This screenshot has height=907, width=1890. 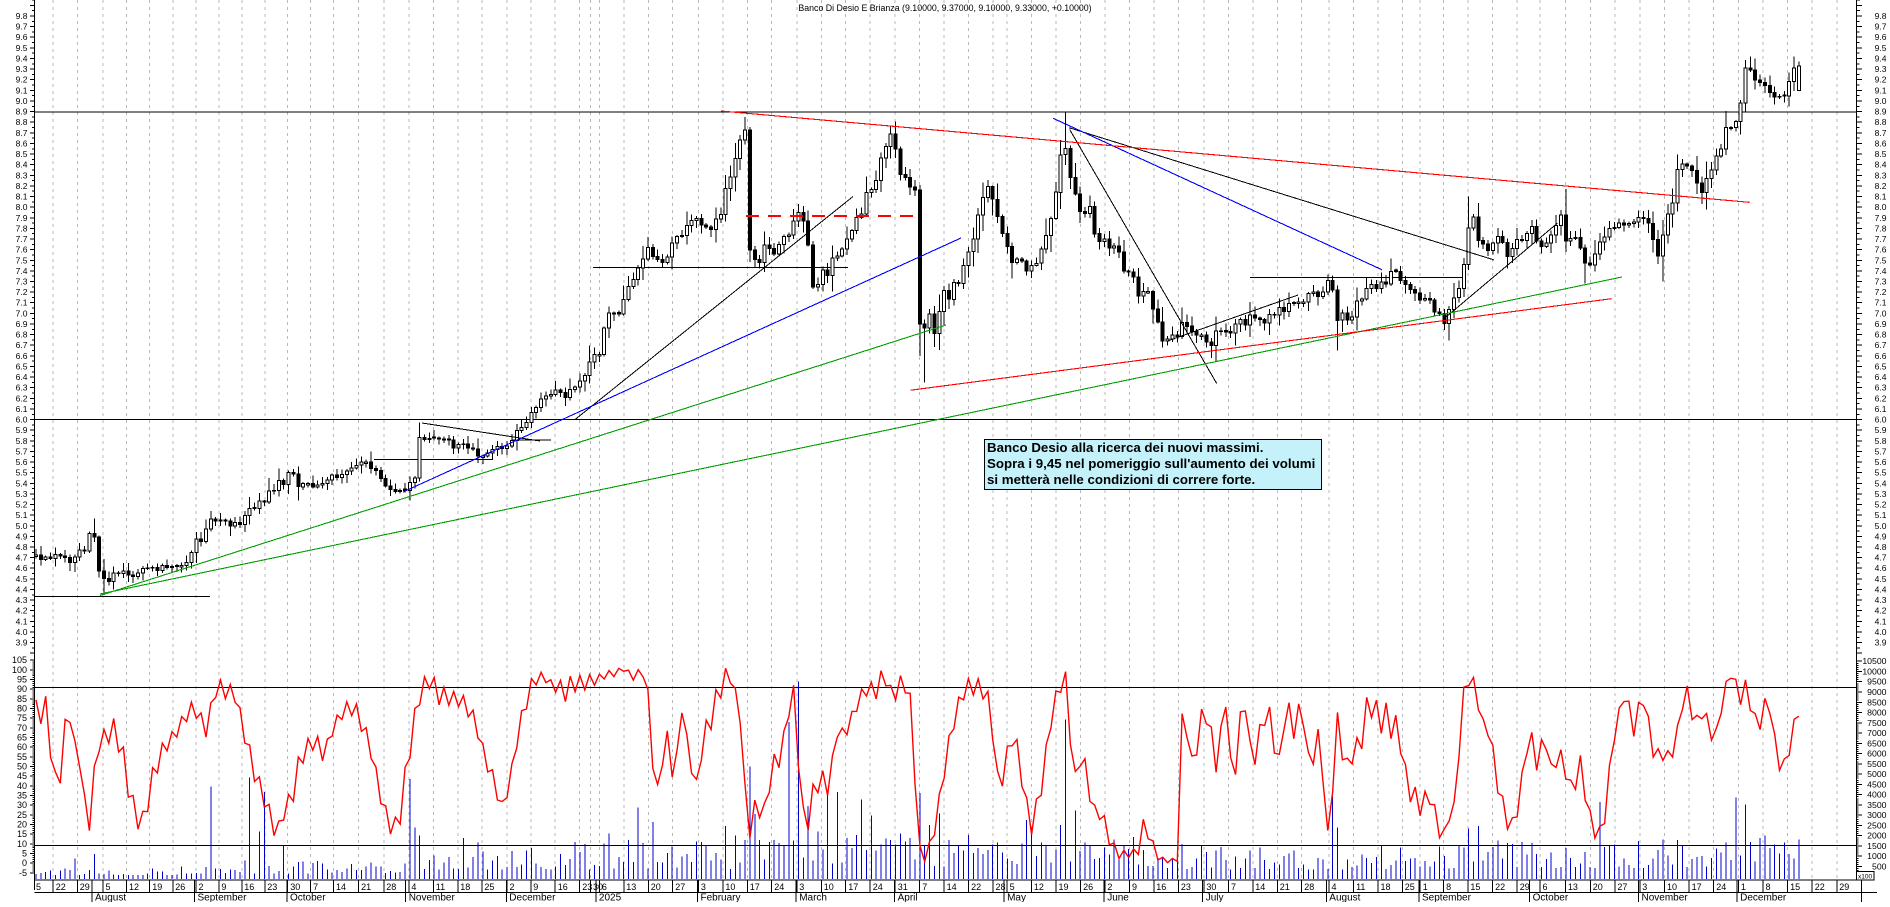 I want to click on svg-text: 5.6, so click(x=1881, y=462).